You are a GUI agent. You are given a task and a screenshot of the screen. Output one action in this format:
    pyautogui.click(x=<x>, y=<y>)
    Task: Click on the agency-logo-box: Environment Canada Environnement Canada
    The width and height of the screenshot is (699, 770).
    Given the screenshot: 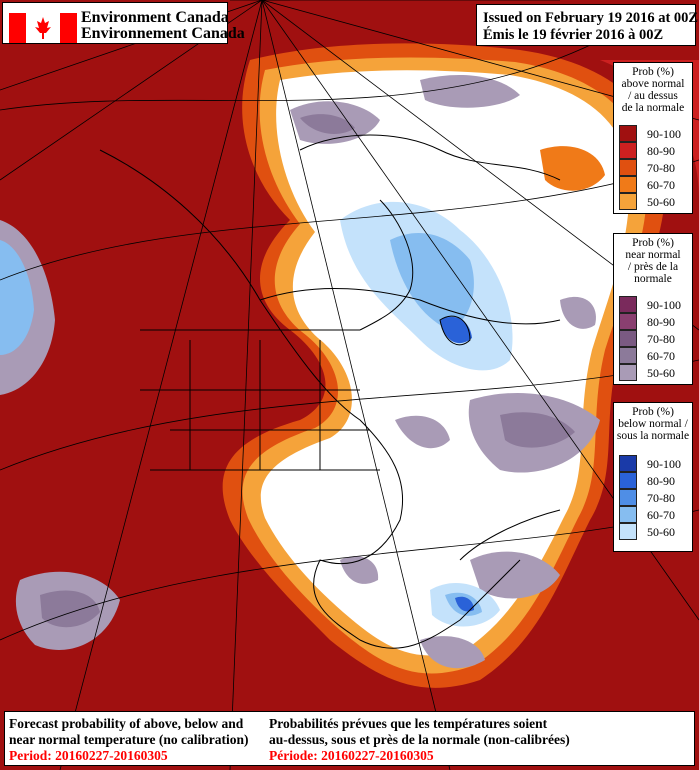 What is the action you would take?
    pyautogui.click(x=123, y=23)
    